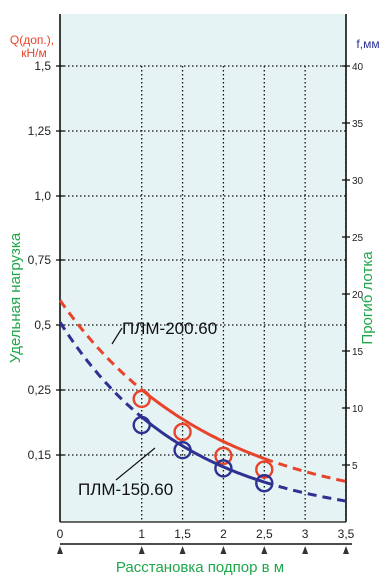 The image size is (382, 576). I want to click on x-tick-label: 0, so click(60, 534).